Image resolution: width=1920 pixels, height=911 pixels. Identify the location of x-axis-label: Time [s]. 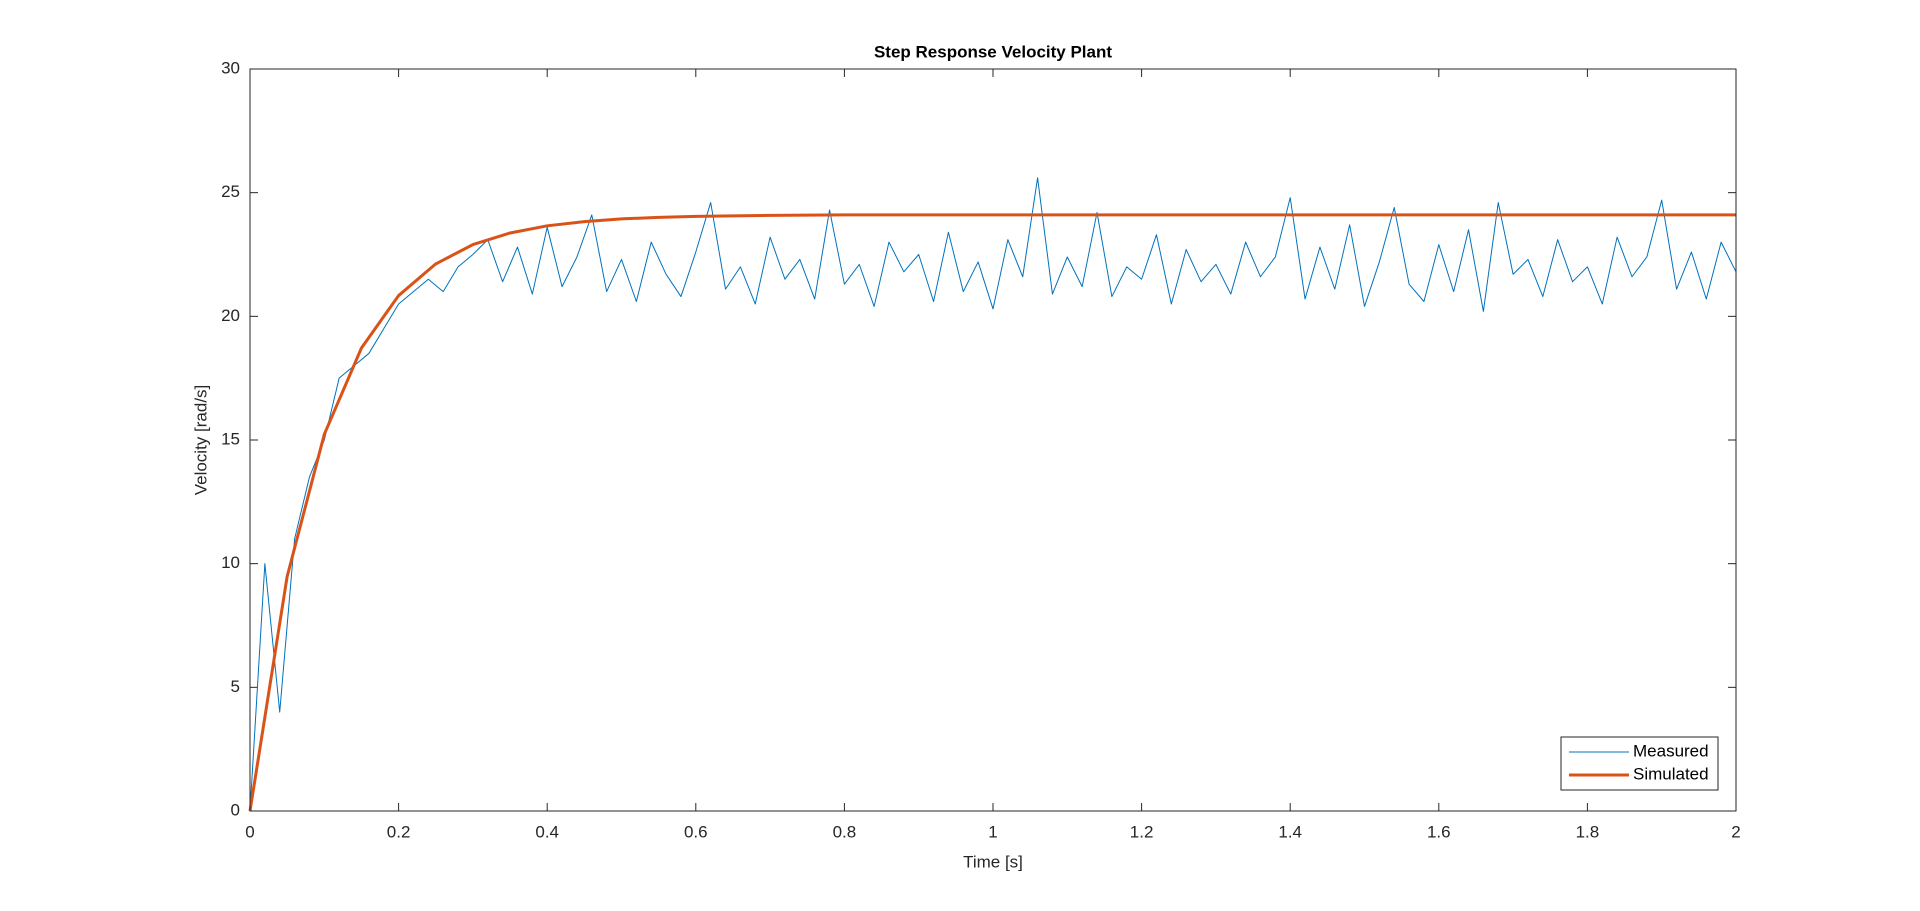
(993, 861).